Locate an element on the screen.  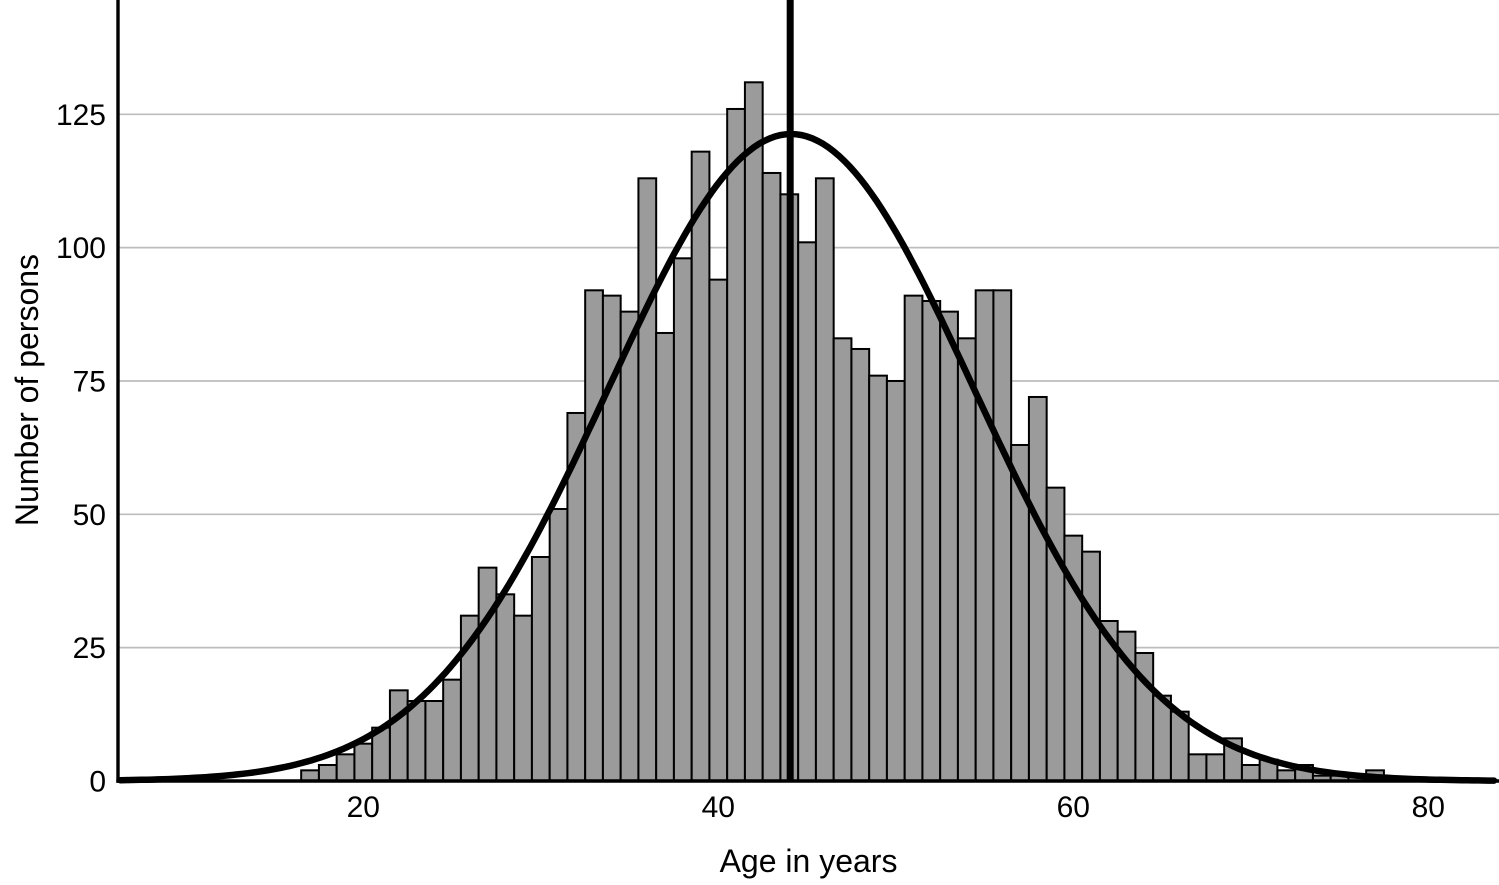
x-tick-label: 80 is located at coordinates (1428, 807).